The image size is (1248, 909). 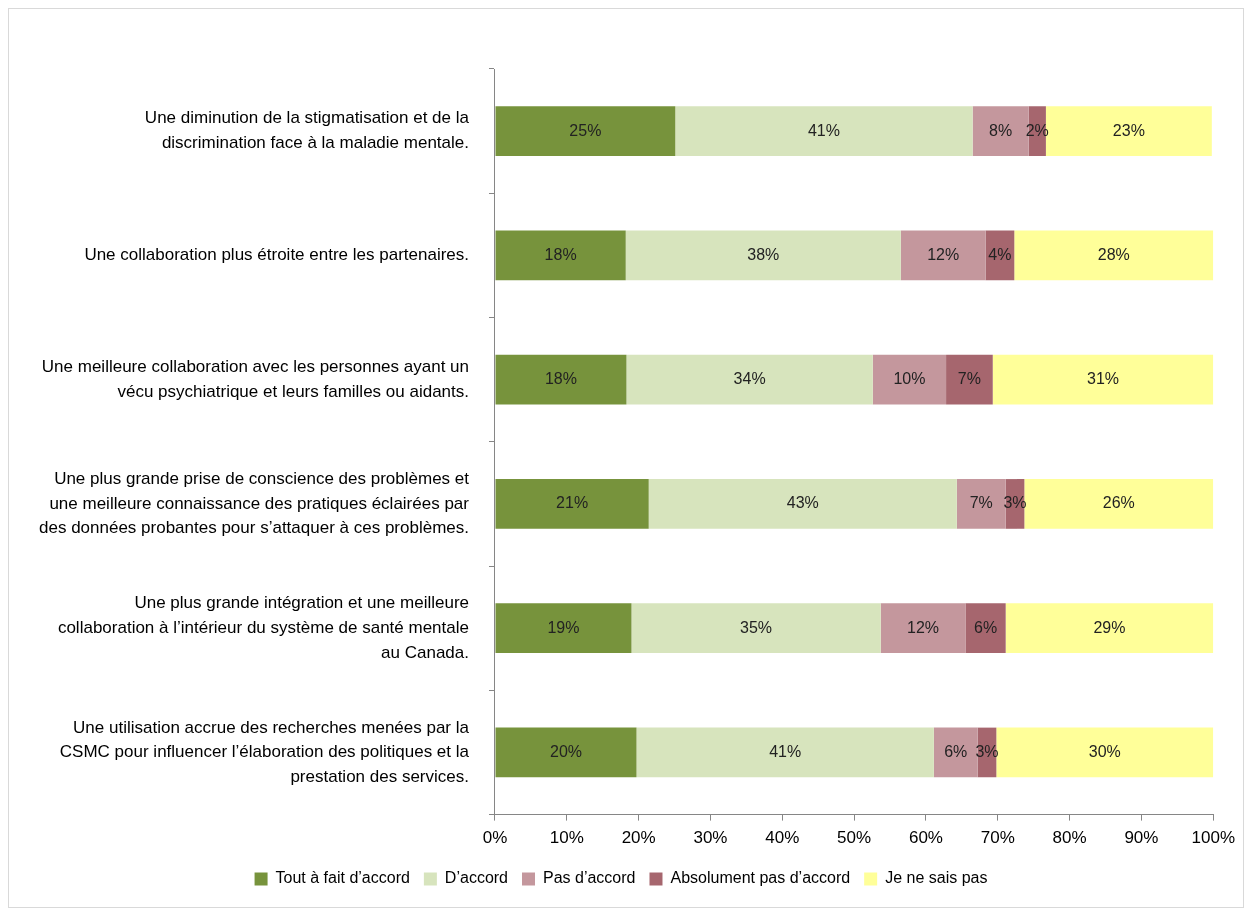 I want to click on data-label: 20%, so click(x=566, y=751).